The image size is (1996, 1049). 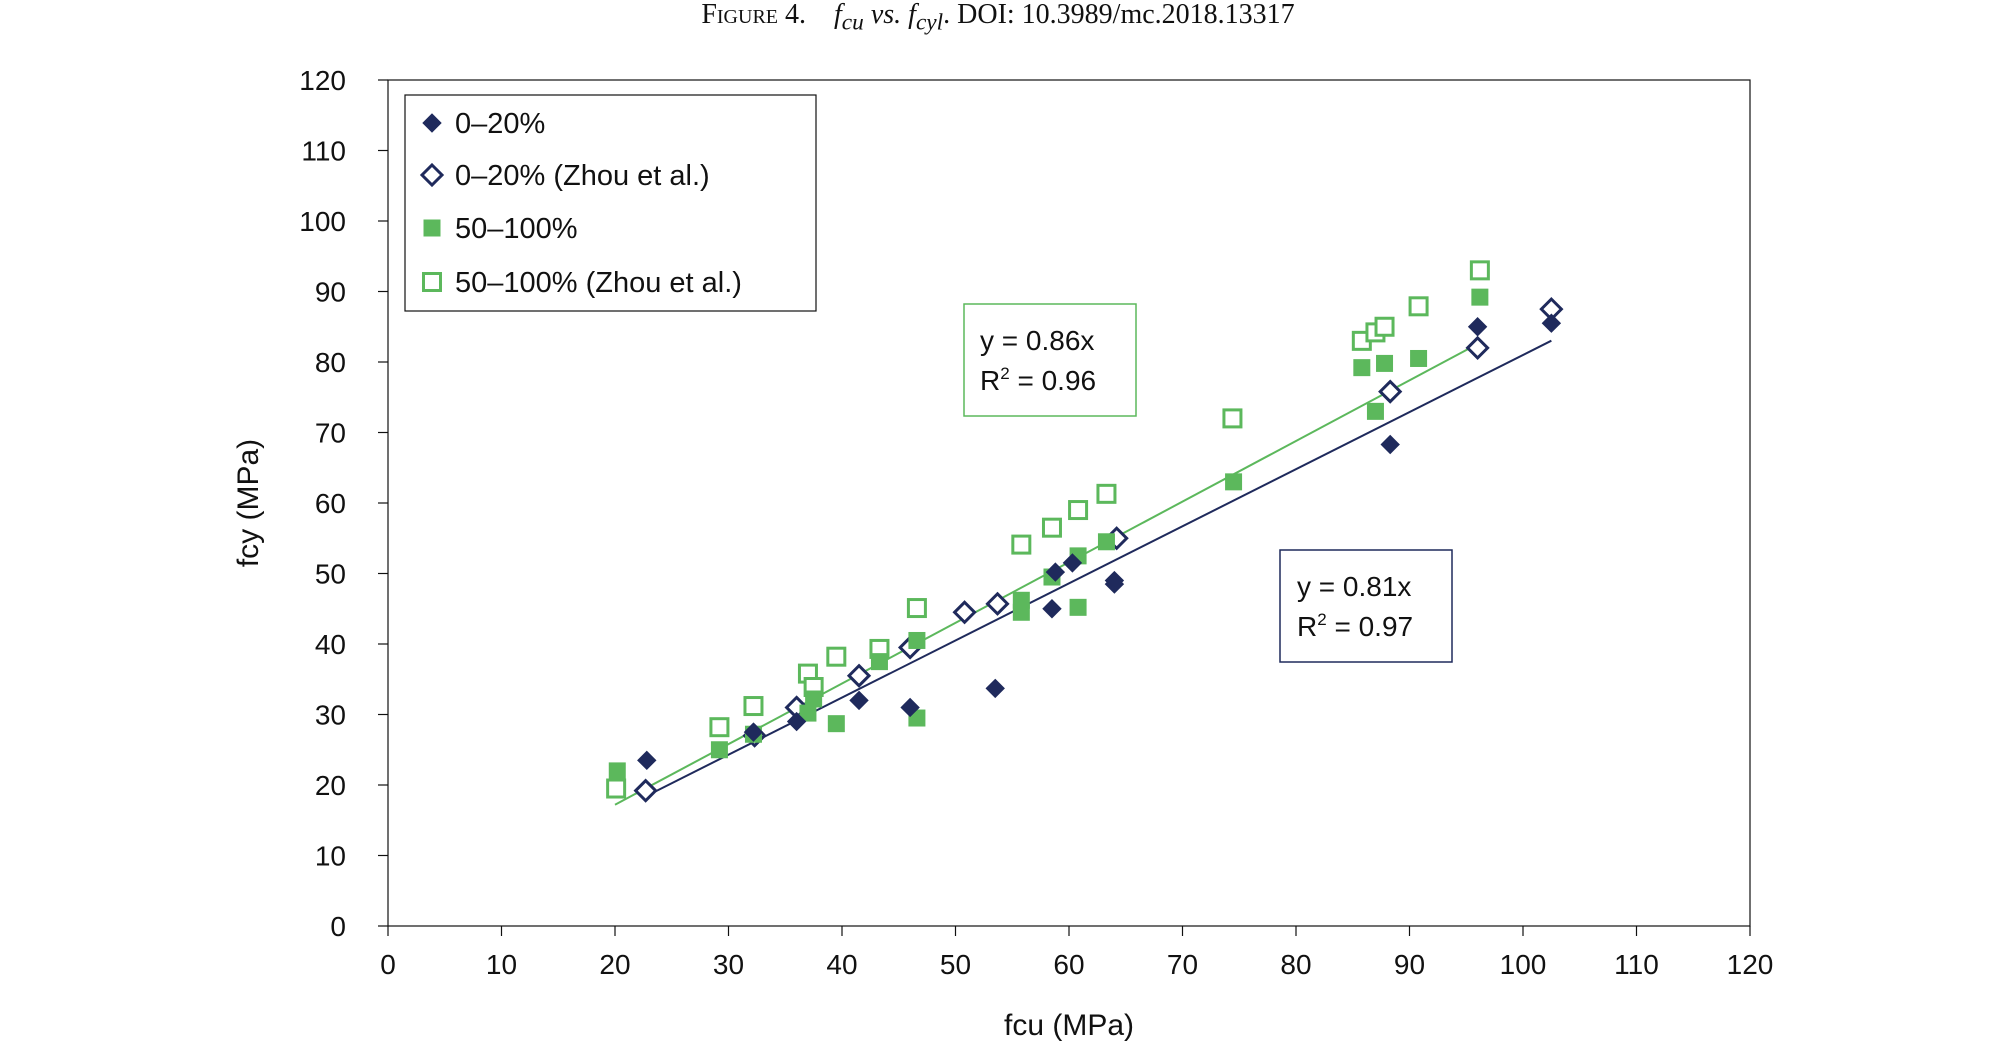 What do you see at coordinates (330, 433) in the screenshot?
I see `y-tick-label: 70` at bounding box center [330, 433].